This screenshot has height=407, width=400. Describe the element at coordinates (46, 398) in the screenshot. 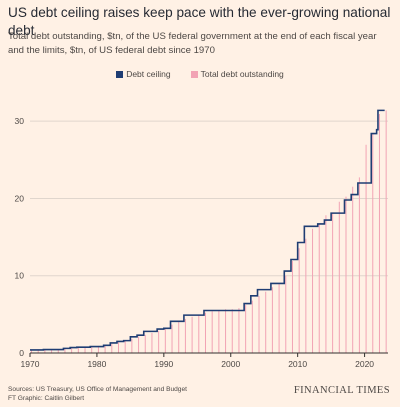

I see `credit-text: FT Graphic: Caitlin Gilbert` at that location.